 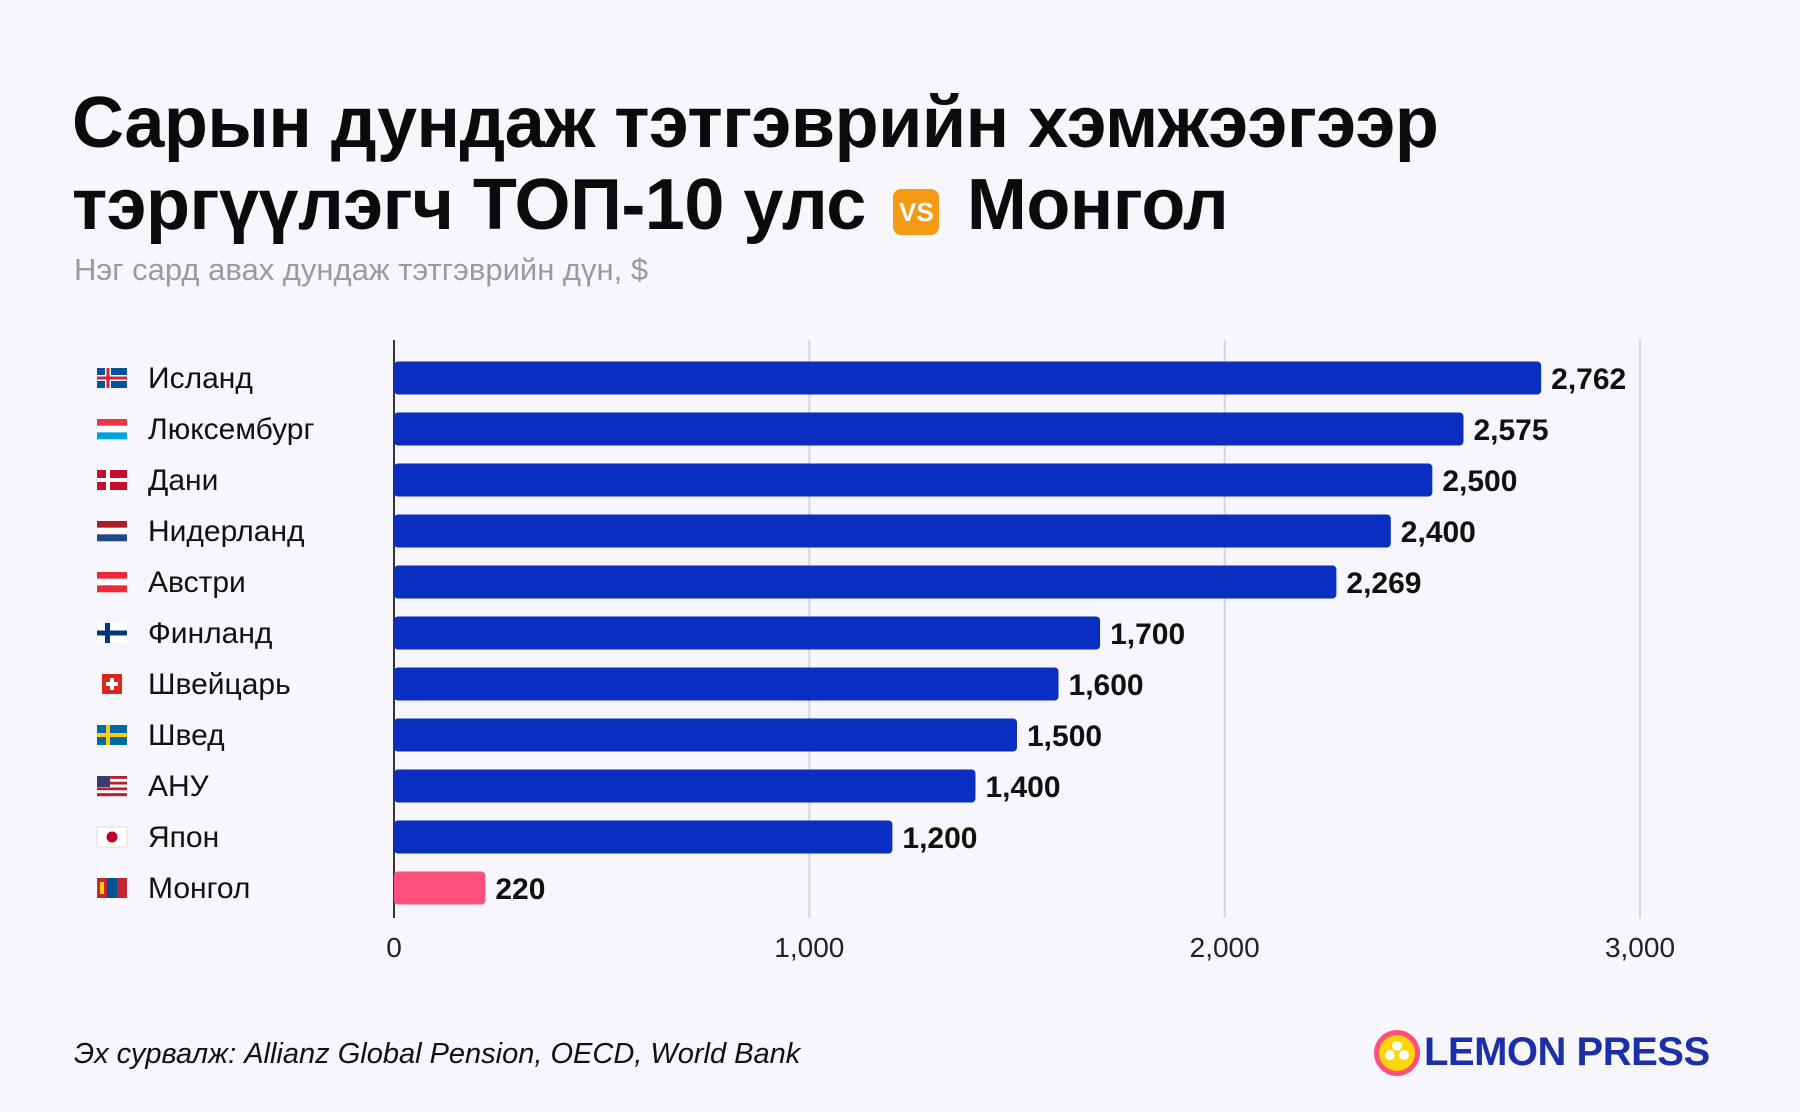 I want to click on category-label-4: Австри, so click(x=197, y=582).